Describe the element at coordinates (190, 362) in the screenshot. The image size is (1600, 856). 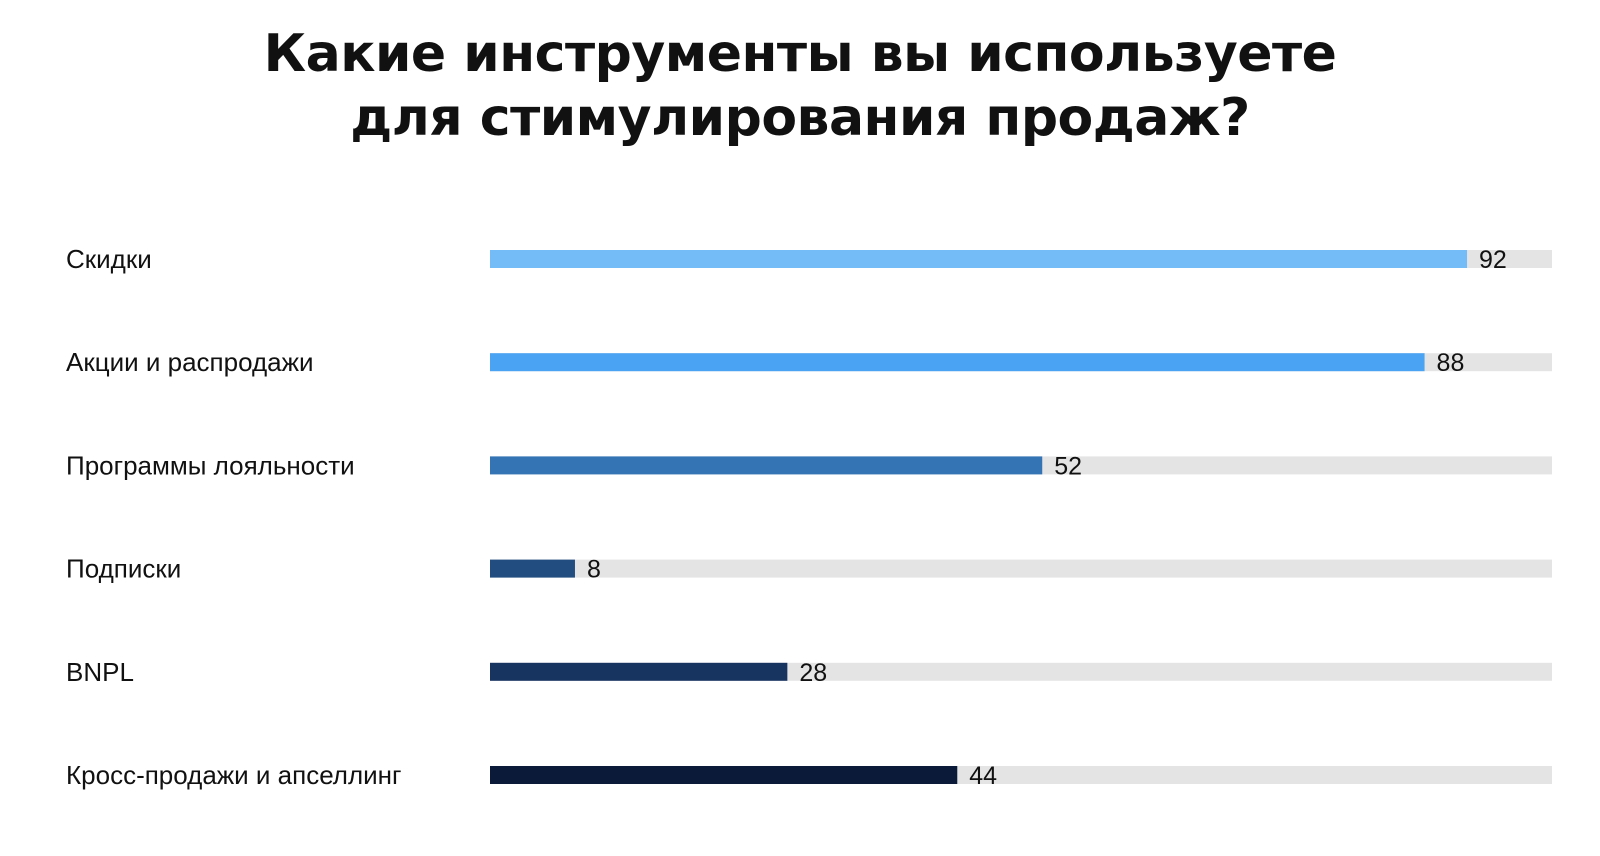
I see `category-label: Акции и распродажи` at that location.